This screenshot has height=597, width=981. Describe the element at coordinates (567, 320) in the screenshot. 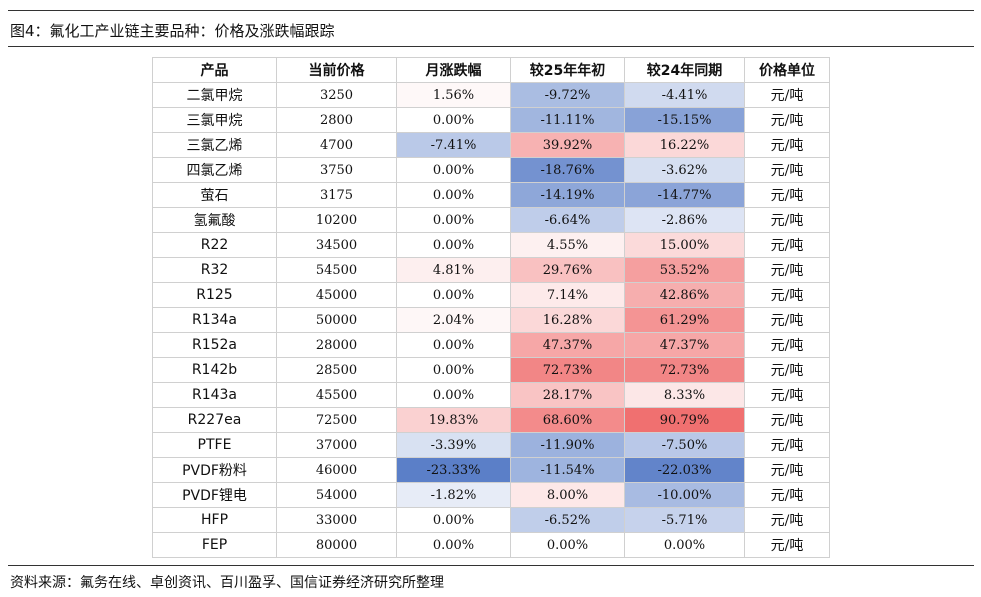

I see `cell-ytd: 16.28%` at that location.